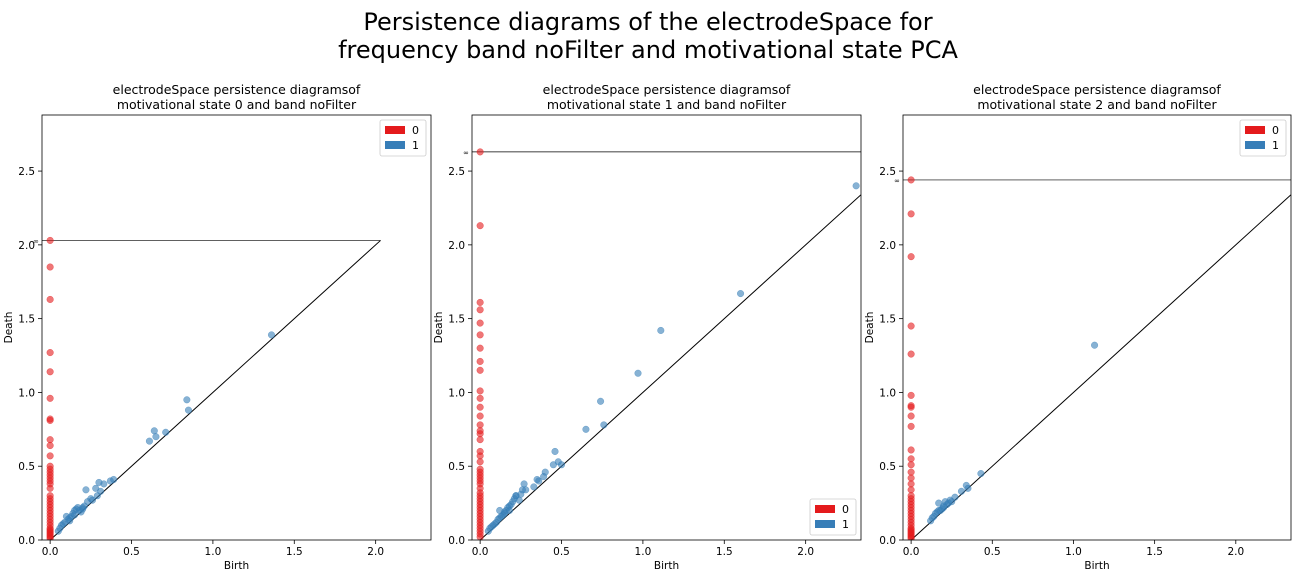 The width and height of the screenshot is (1296, 576). Describe the element at coordinates (1275, 145) in the screenshot. I see `legend-label: 1` at that location.